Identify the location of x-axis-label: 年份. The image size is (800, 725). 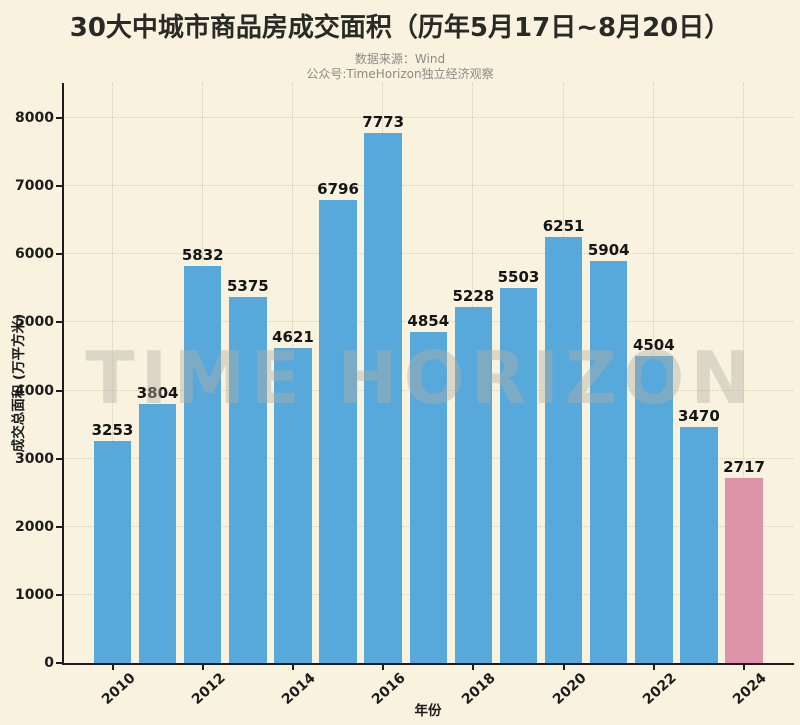
(428, 711).